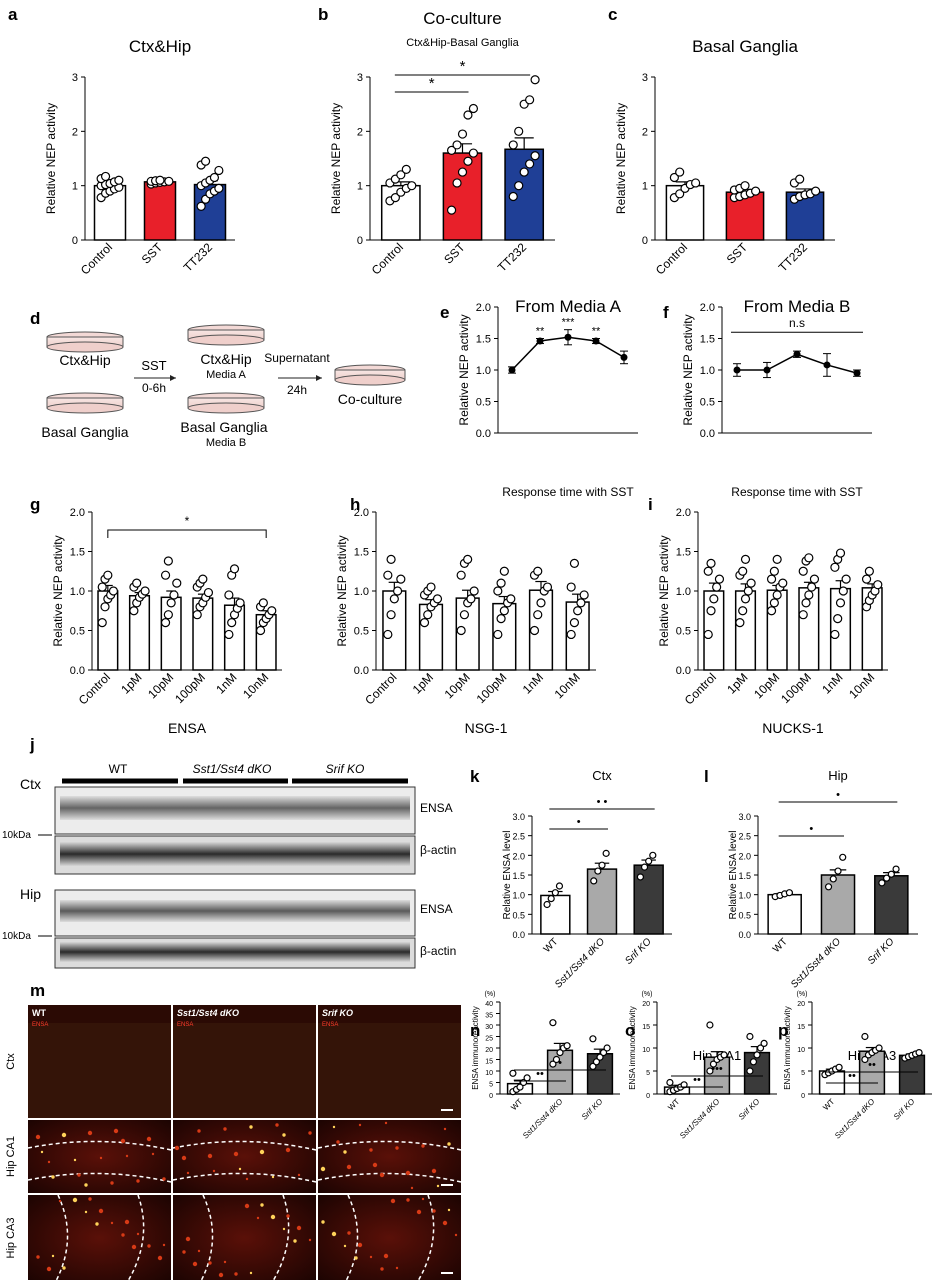 This screenshot has width=940, height=1280. What do you see at coordinates (370, 375) in the screenshot?
I see `dish-coculture` at bounding box center [370, 375].